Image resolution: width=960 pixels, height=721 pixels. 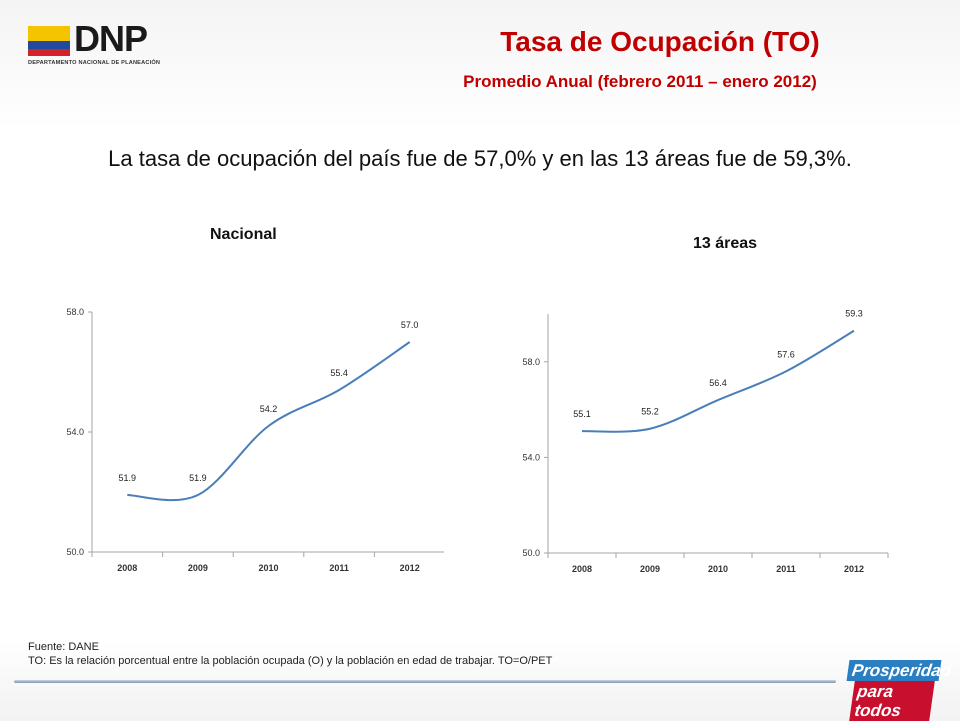 What do you see at coordinates (243, 235) in the screenshot?
I see `chart-title-nacional: Nacional` at bounding box center [243, 235].